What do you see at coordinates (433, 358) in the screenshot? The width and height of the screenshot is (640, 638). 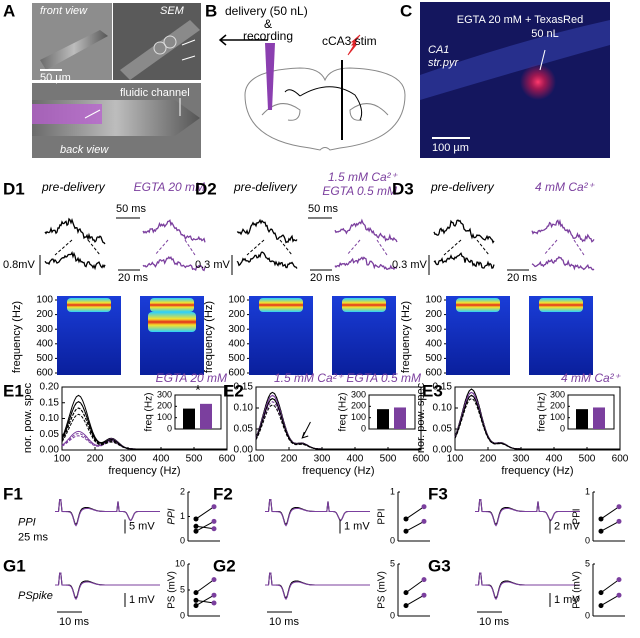 I see `y-tick-label: 500` at bounding box center [433, 358].